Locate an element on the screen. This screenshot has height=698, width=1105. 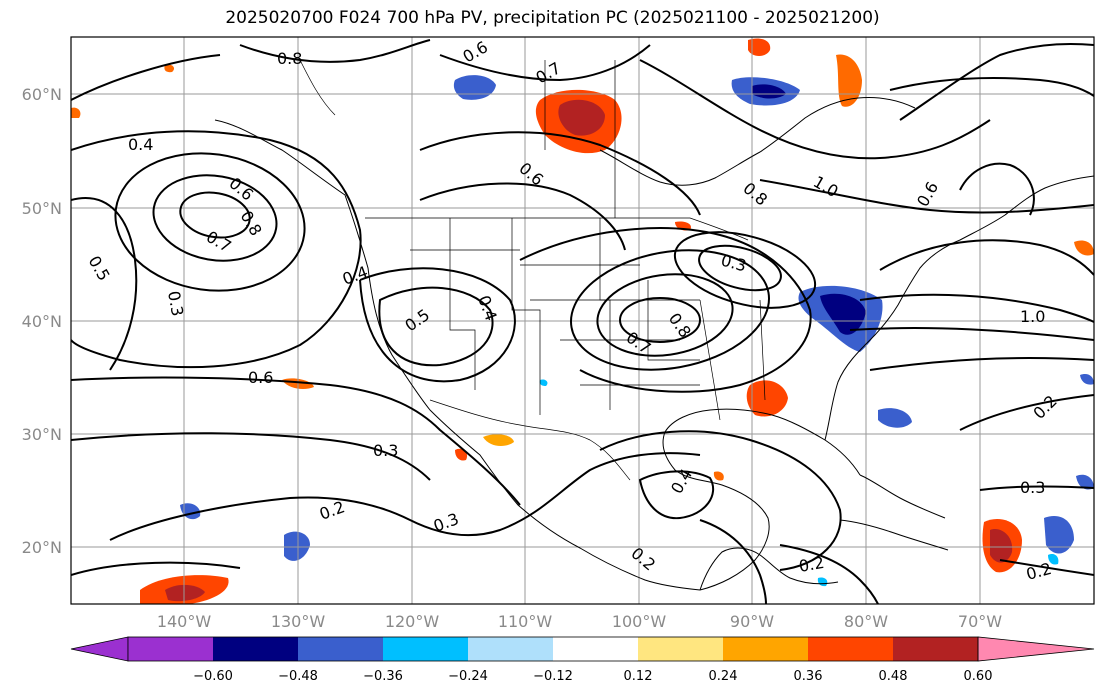
latitude-labels: 60°N 50°N 40°N 30°N 20°N is located at coordinates (42, 321).